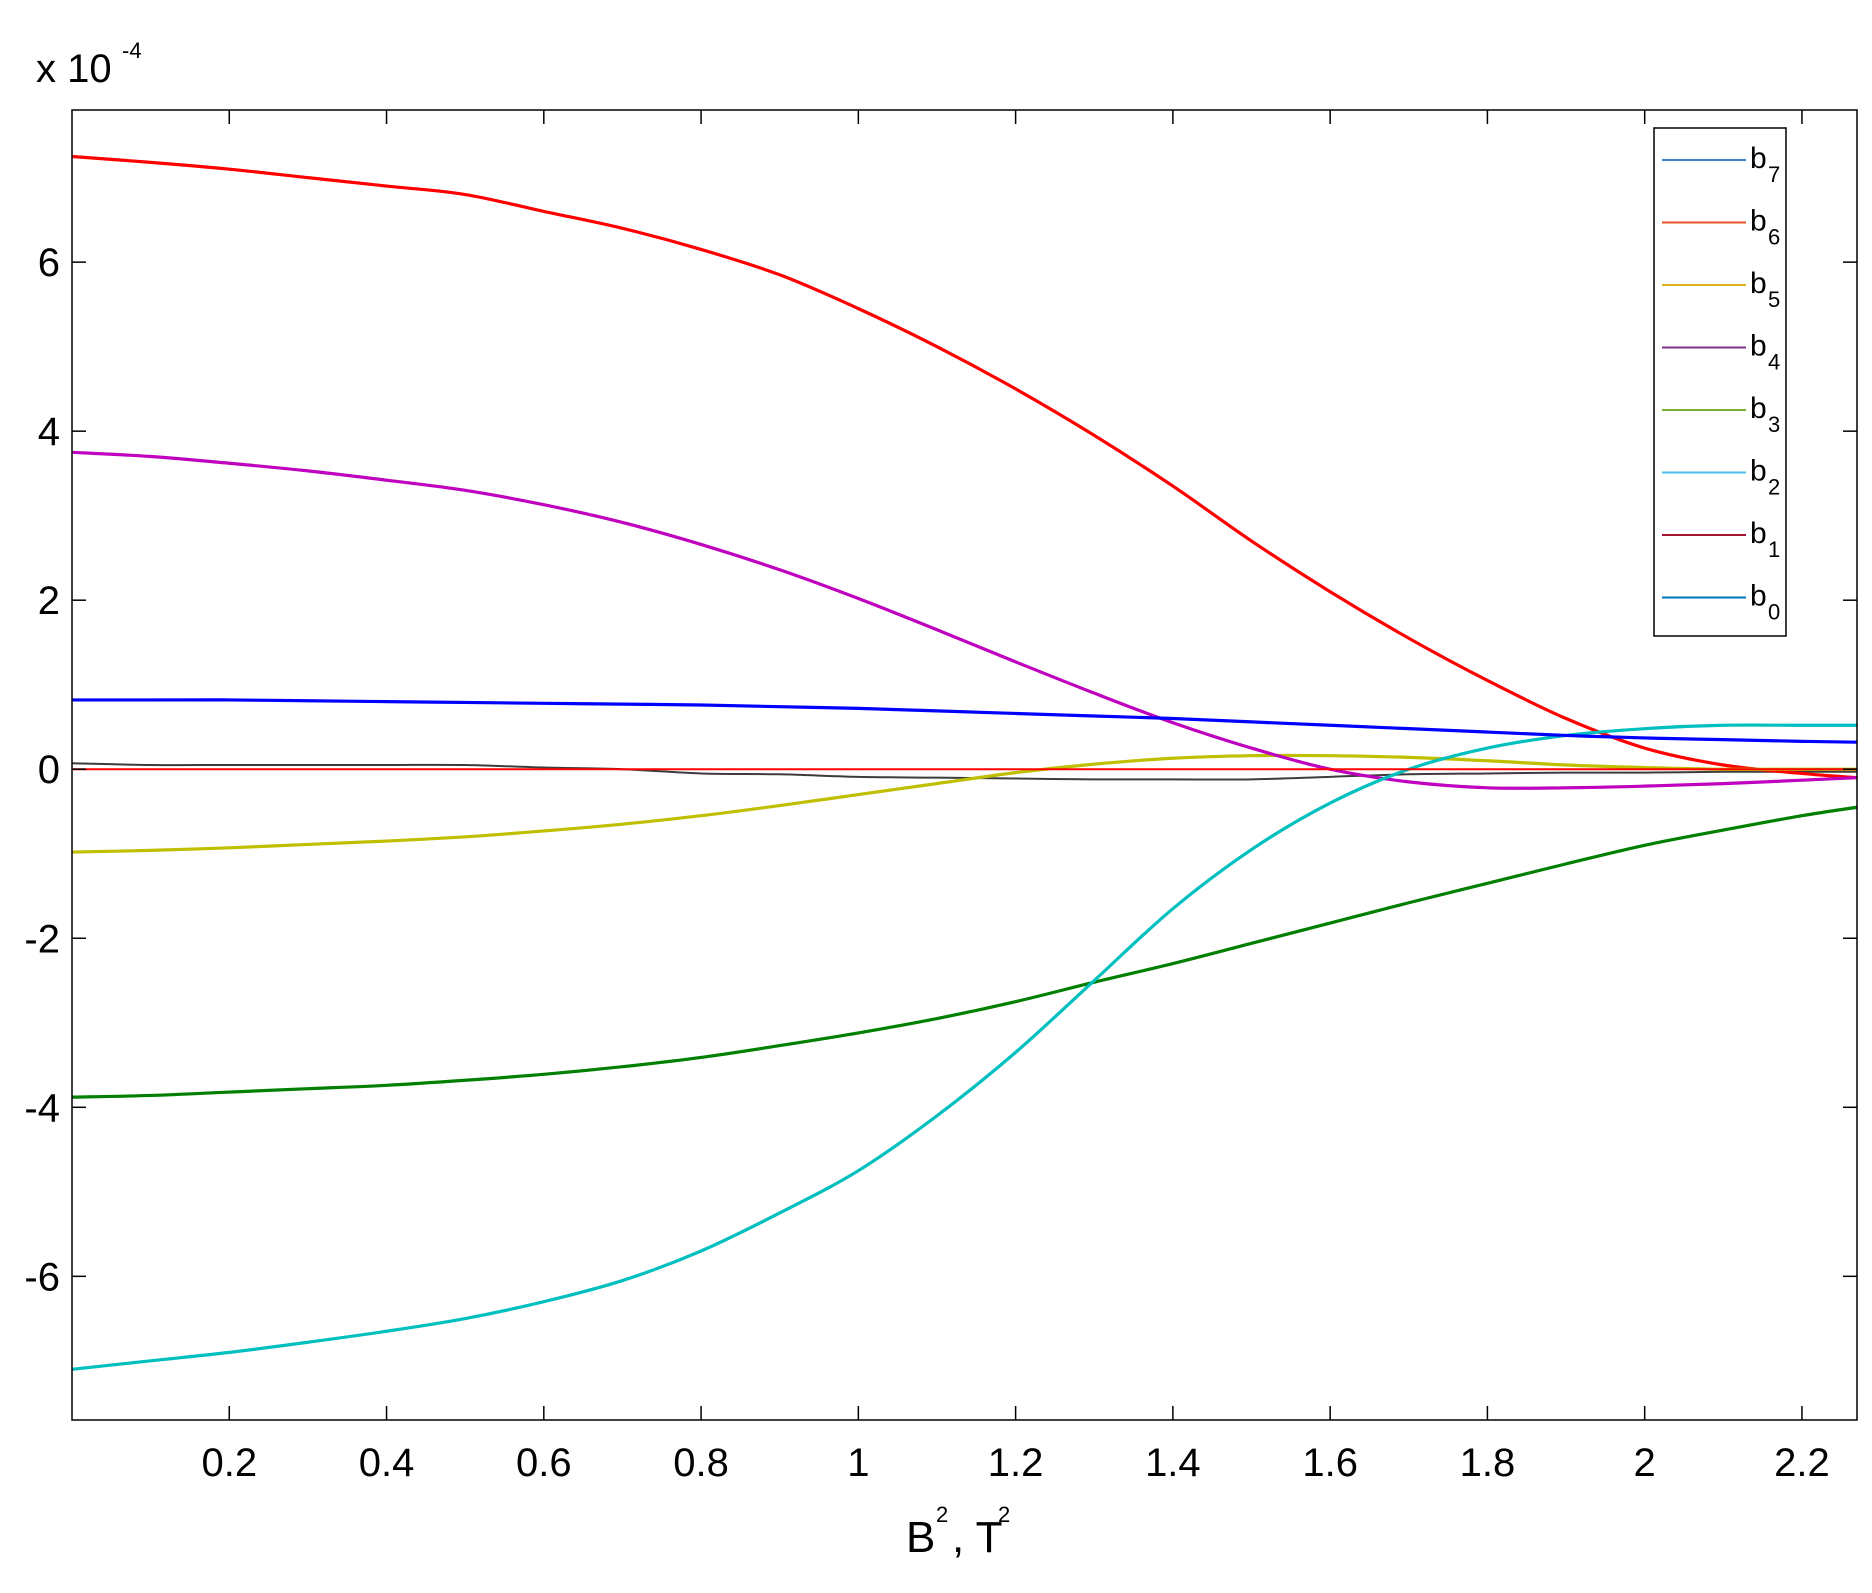 This screenshot has height=1593, width=1872. Describe the element at coordinates (1645, 1463) in the screenshot. I see `x-tick-label: 2` at that location.